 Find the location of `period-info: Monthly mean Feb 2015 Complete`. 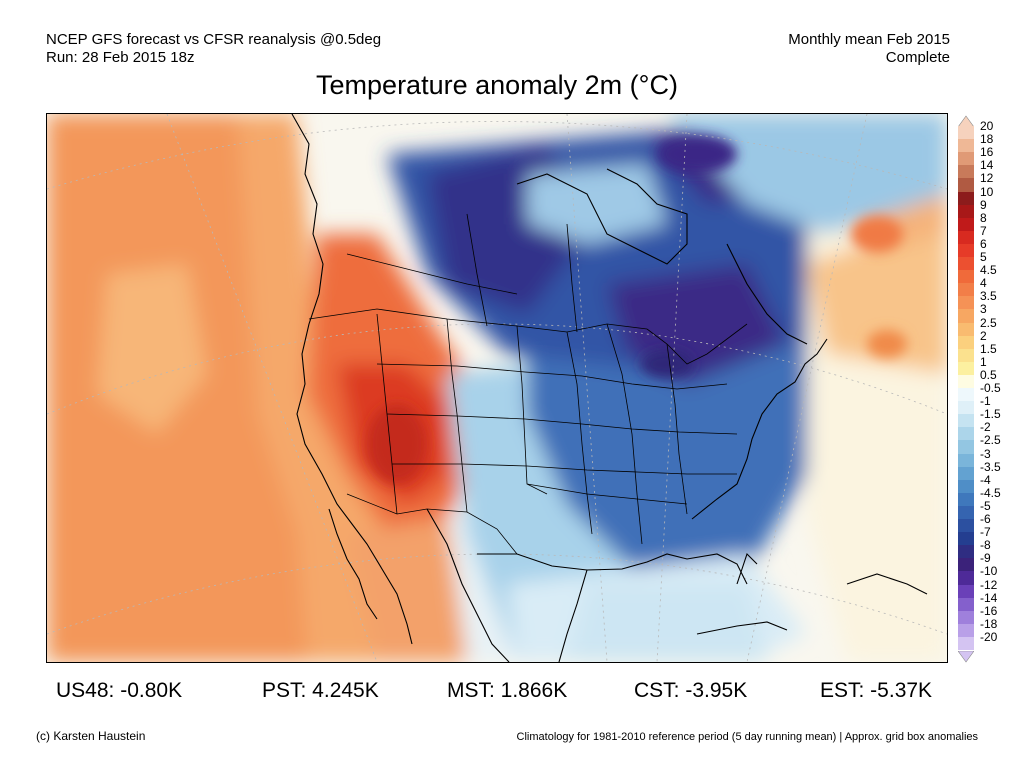

period-info: Monthly mean Feb 2015 Complete is located at coordinates (869, 49).